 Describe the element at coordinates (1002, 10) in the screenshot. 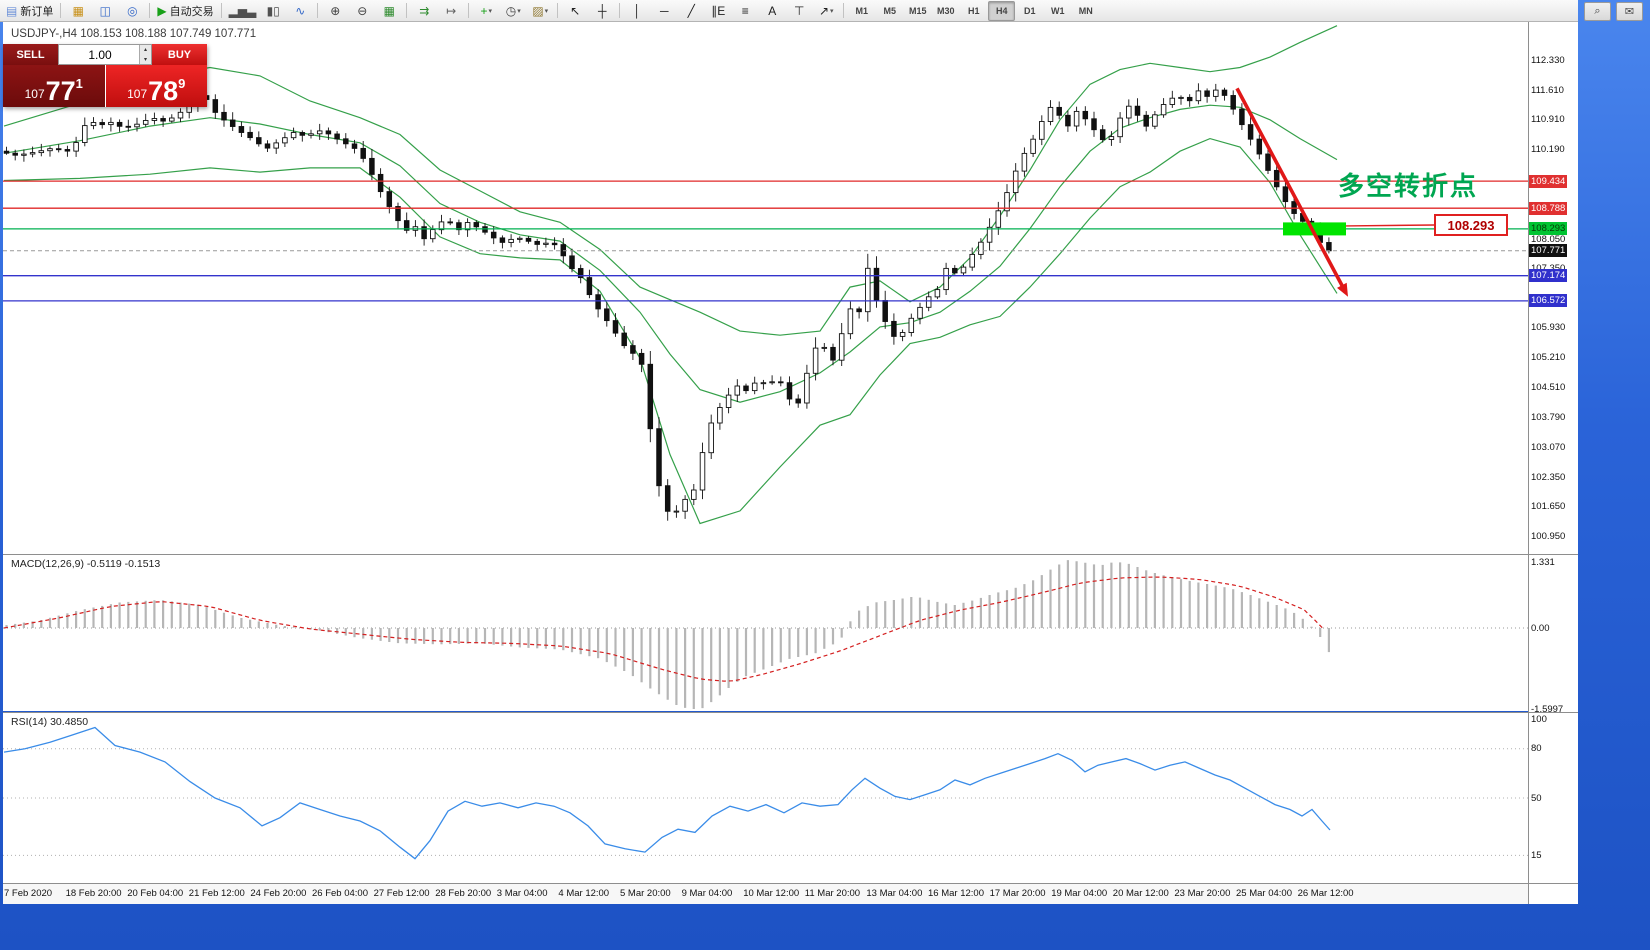

I see `timeframe-h4: H4` at that location.